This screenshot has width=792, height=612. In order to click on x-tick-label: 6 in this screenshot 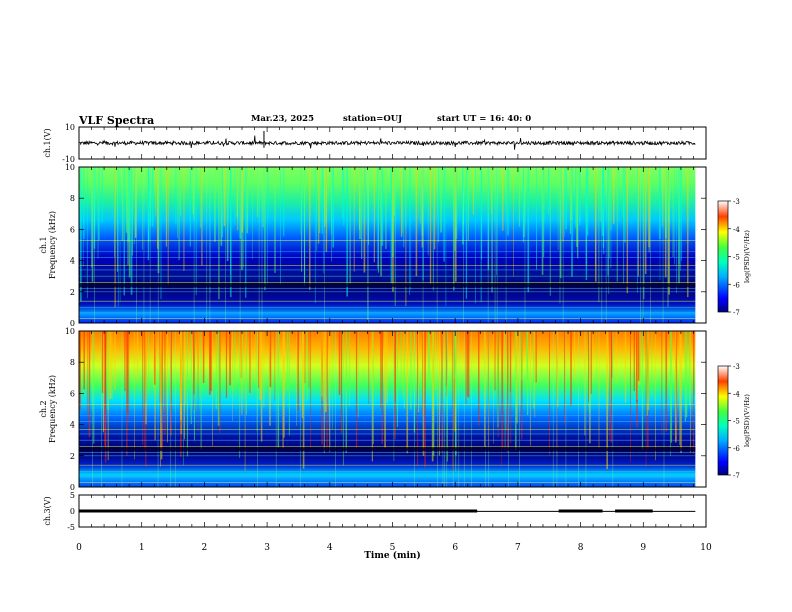, I will do `click(455, 548)`.